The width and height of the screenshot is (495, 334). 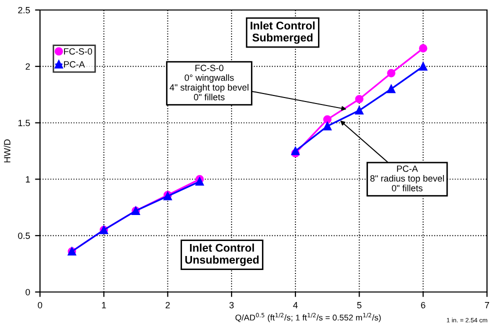 I want to click on x-tick-label: 1, so click(x=104, y=305).